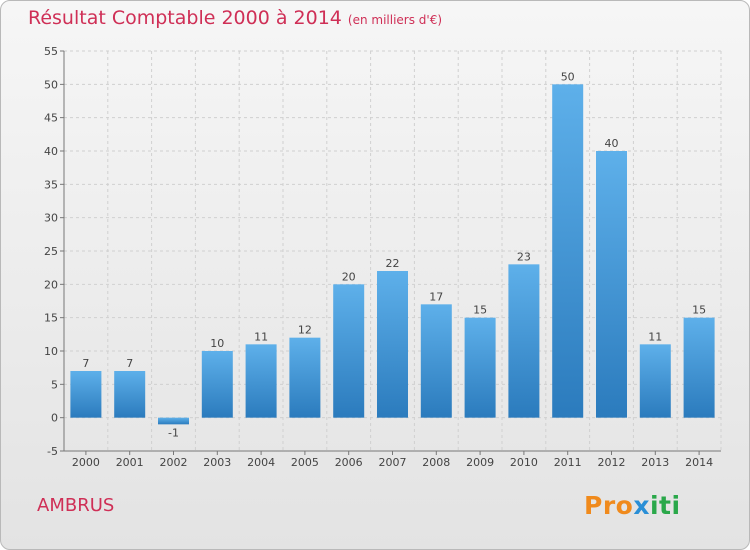 The width and height of the screenshot is (750, 550). I want to click on x-tick-label: 2013, so click(655, 462).